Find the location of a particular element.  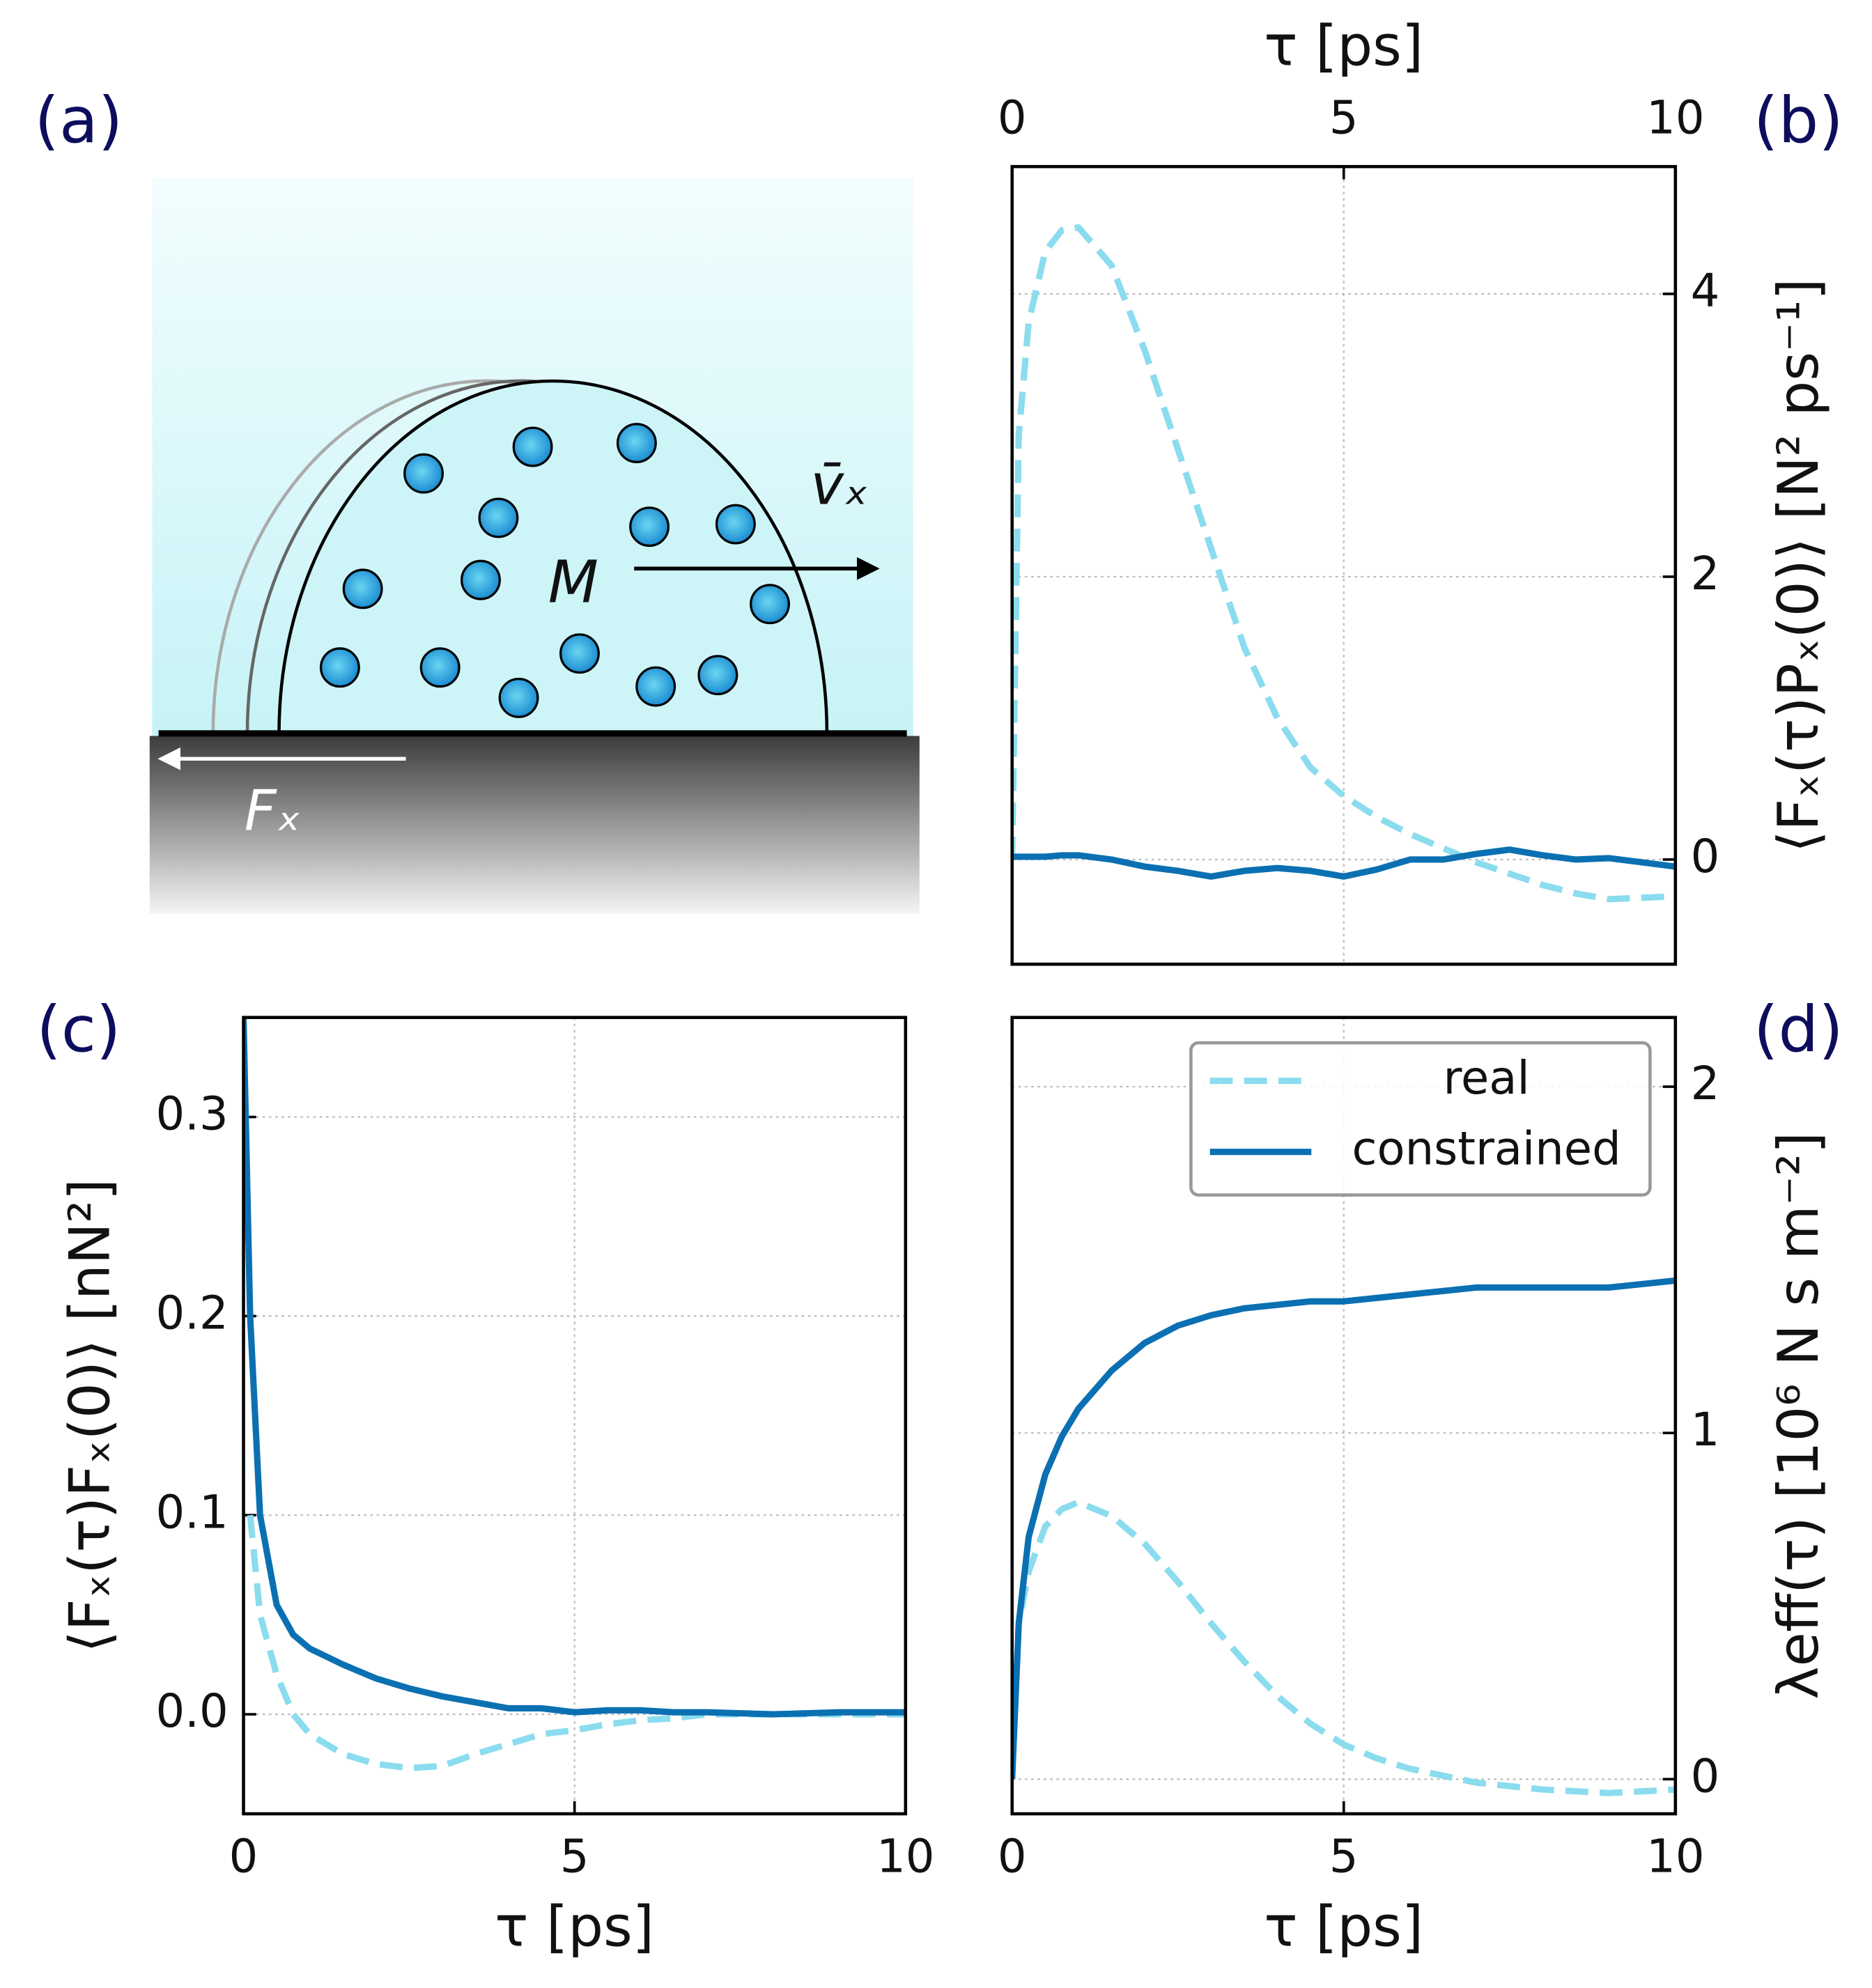

y-tick-label: 1 is located at coordinates (1705, 1430).